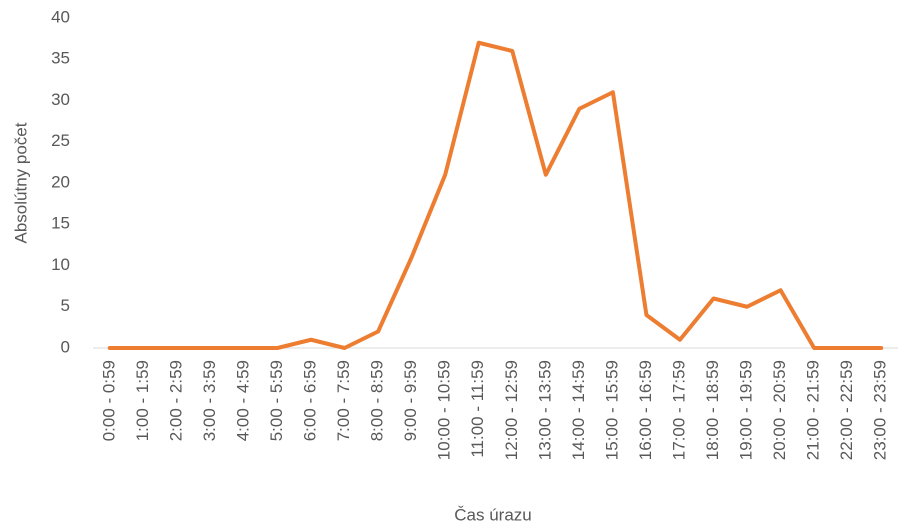  I want to click on y-axis-title: Absolútny počet, so click(20, 182).